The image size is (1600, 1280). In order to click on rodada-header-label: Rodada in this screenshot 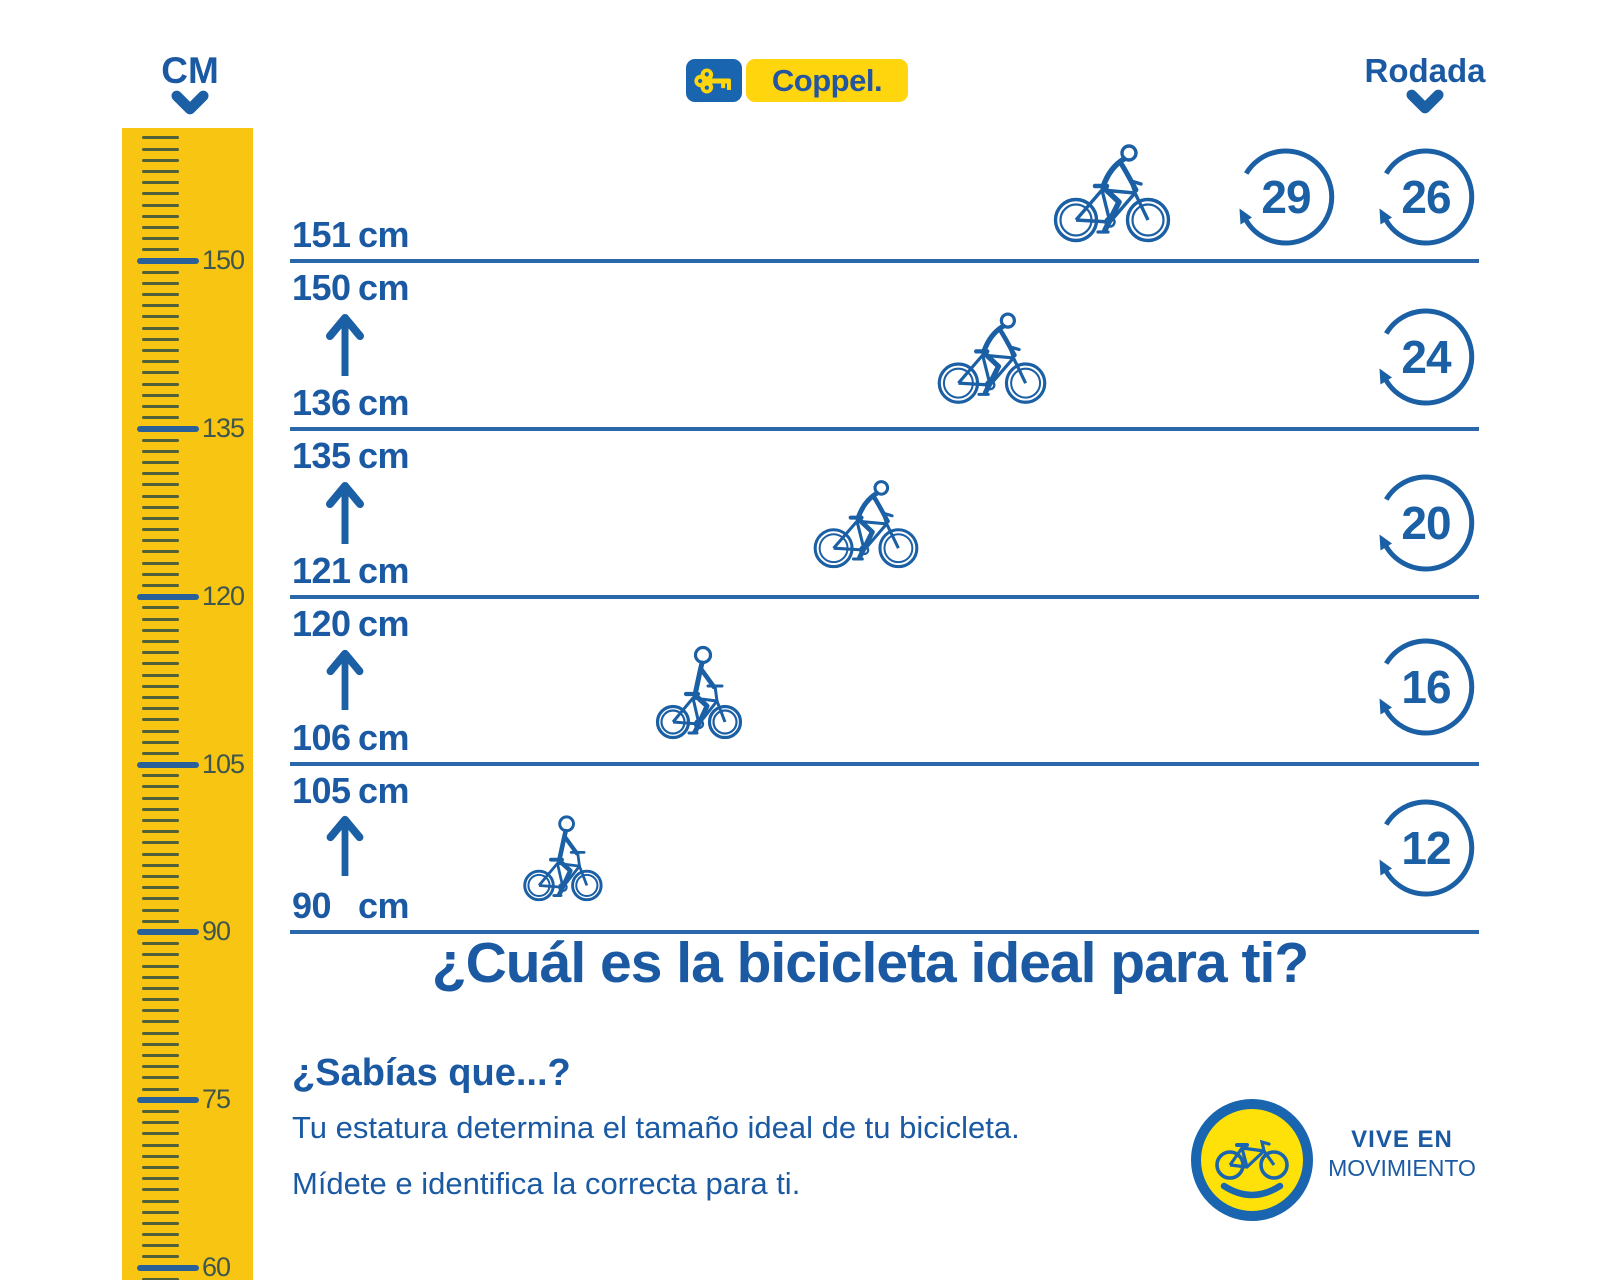, I will do `click(1425, 70)`.